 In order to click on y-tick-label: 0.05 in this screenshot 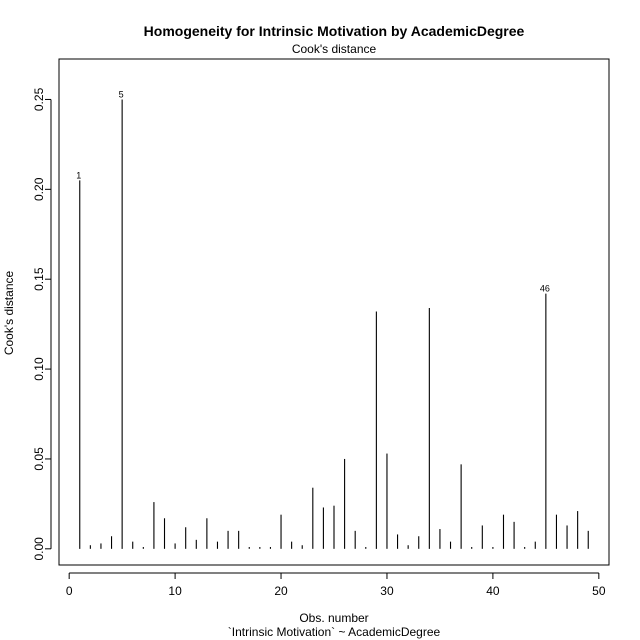, I will do `click(39, 459)`.